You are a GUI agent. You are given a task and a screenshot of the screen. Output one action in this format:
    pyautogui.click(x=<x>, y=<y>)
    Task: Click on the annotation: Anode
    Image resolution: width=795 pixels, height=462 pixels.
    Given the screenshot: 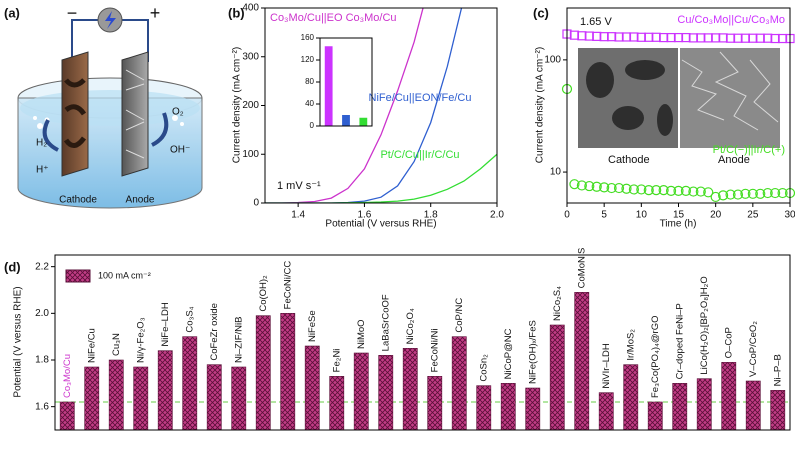 What is the action you would take?
    pyautogui.click(x=734, y=160)
    